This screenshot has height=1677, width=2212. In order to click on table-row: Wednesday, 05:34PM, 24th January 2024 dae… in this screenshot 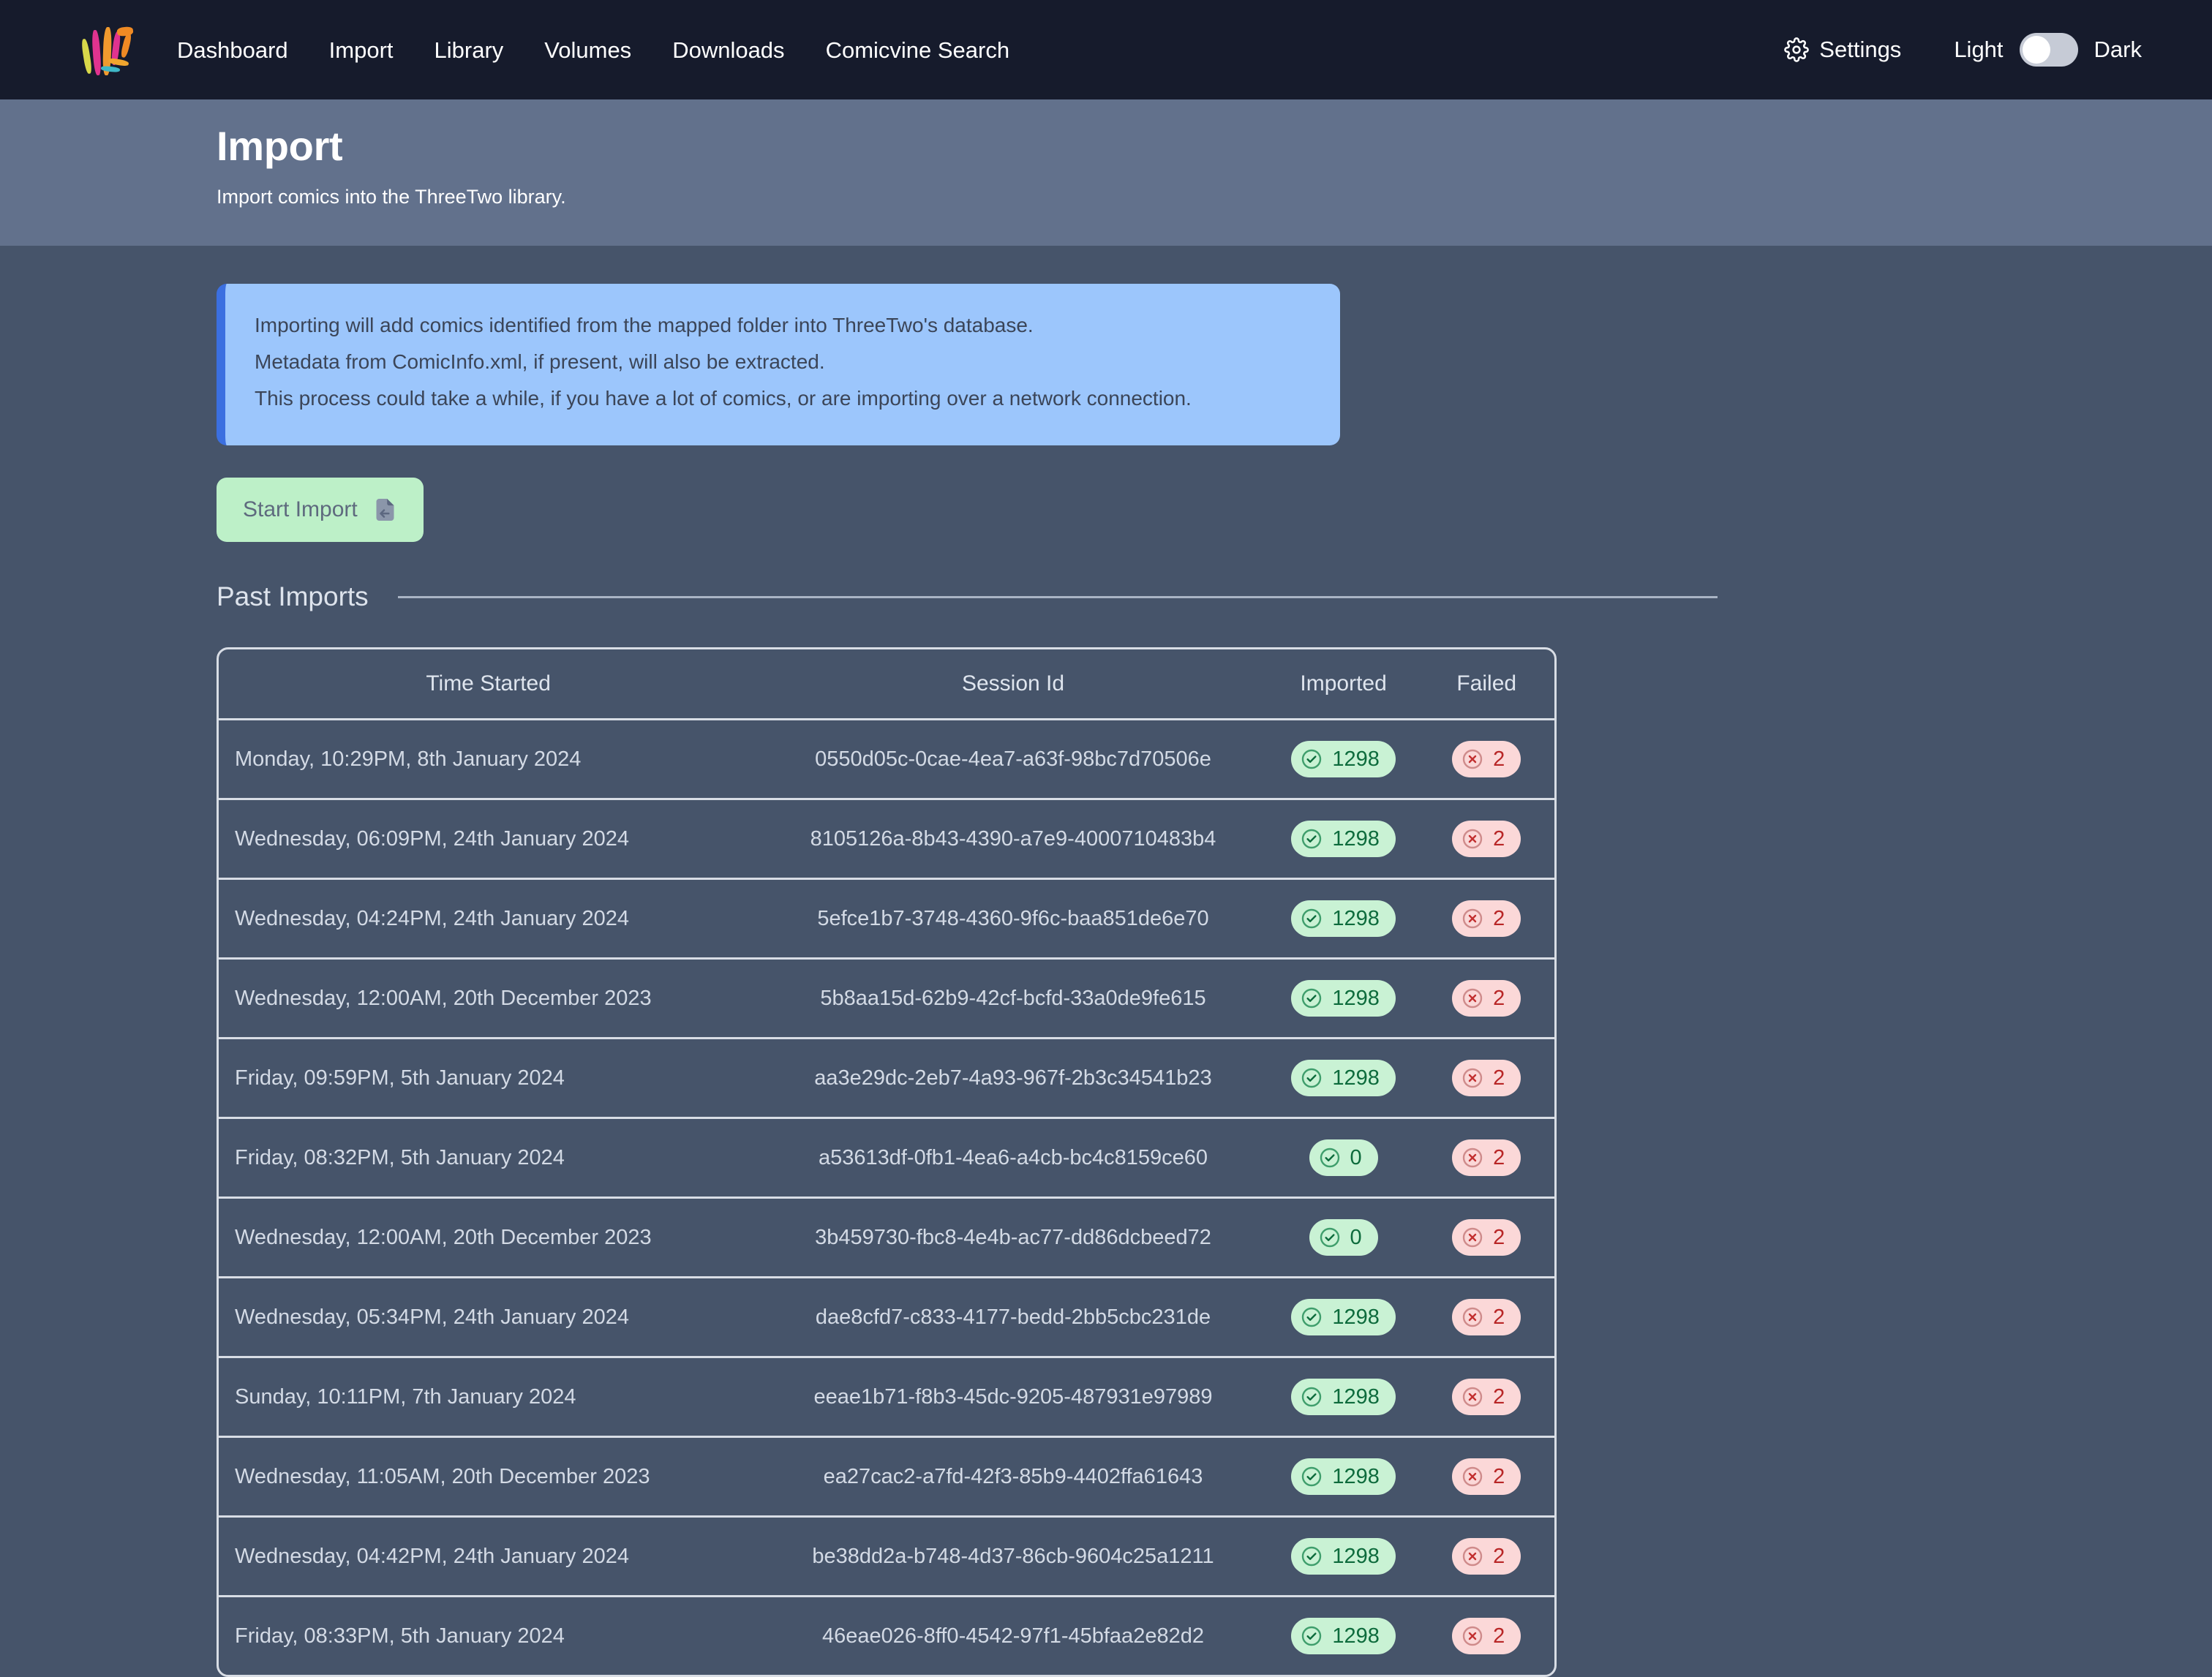, I will do `click(886, 1318)`.